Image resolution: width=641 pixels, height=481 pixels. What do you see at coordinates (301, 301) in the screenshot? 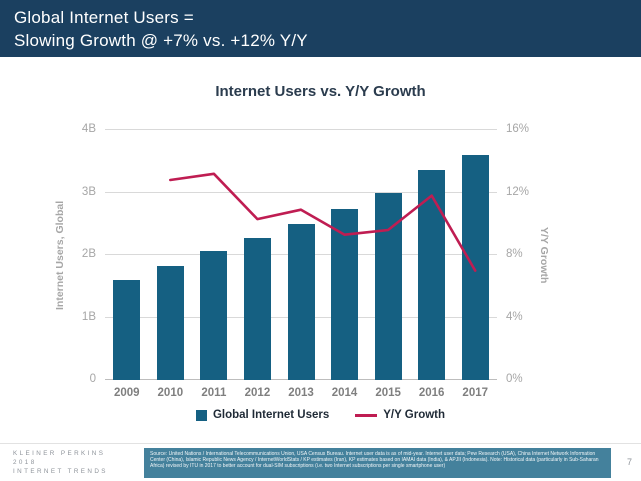
I see `bar-2013` at bounding box center [301, 301].